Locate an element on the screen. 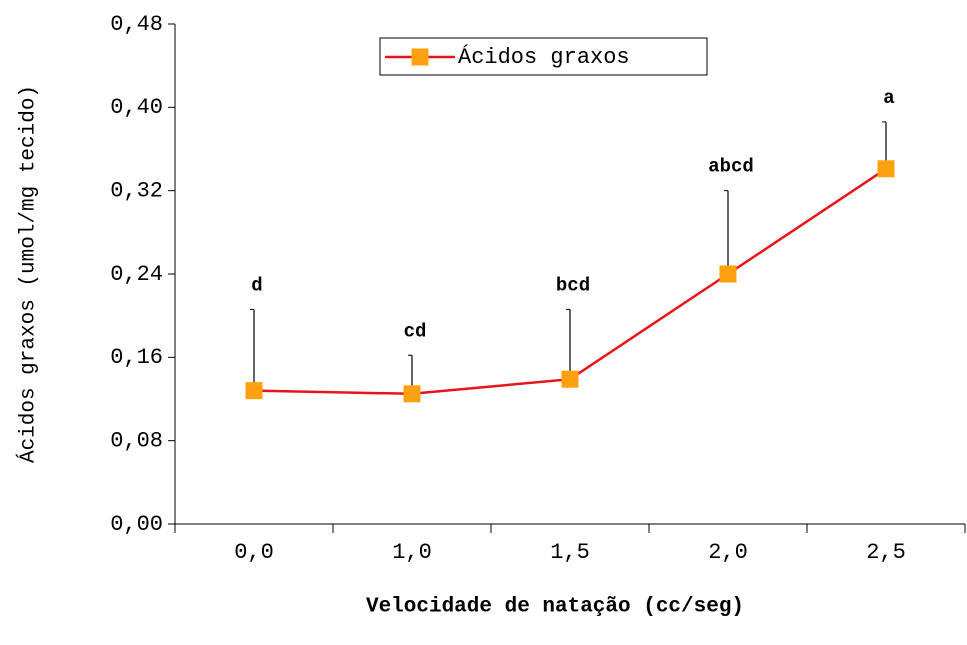 This screenshot has height=645, width=967. x-tick-label: 1,0 is located at coordinates (412, 552).